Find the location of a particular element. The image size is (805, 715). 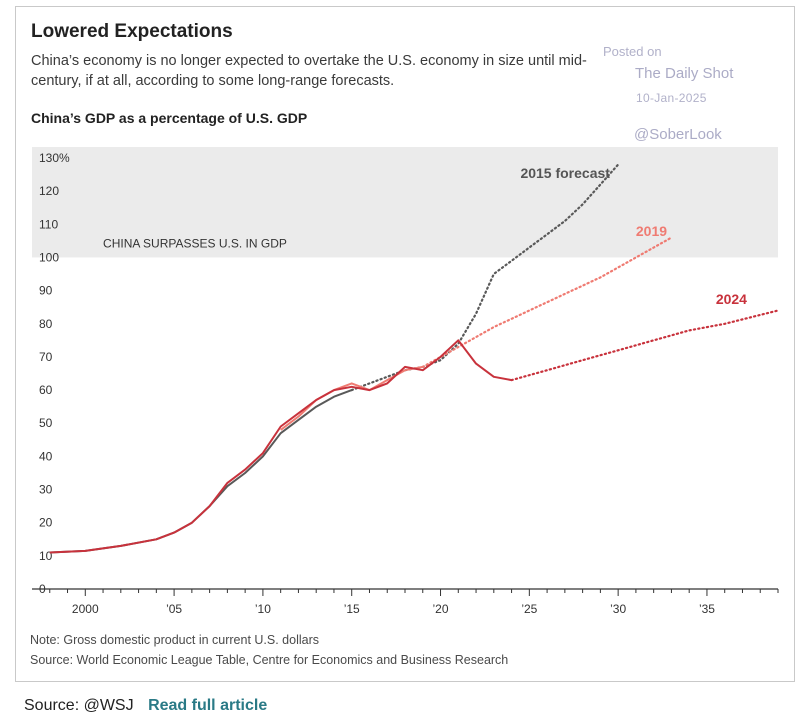

y-tick-label: 30 is located at coordinates (46, 490).